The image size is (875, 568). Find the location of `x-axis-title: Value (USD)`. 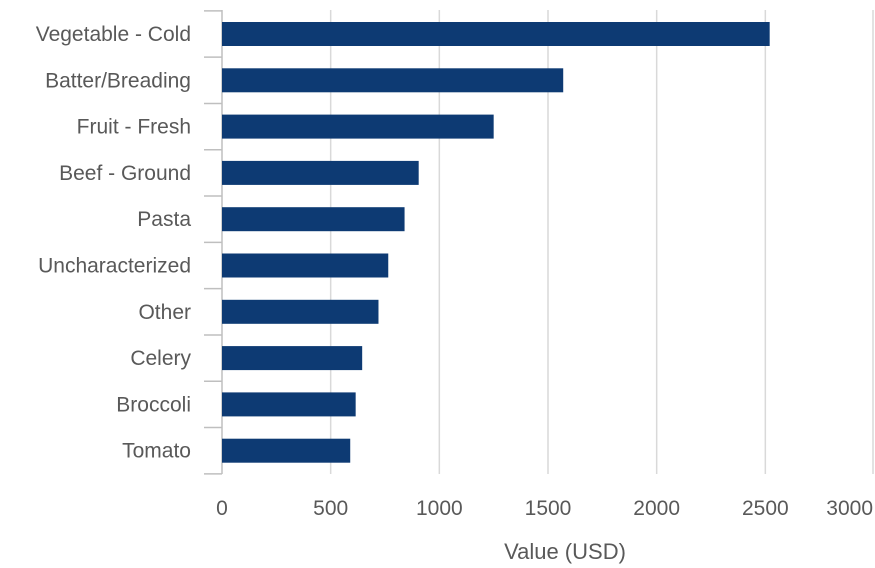

x-axis-title: Value (USD) is located at coordinates (565, 551).